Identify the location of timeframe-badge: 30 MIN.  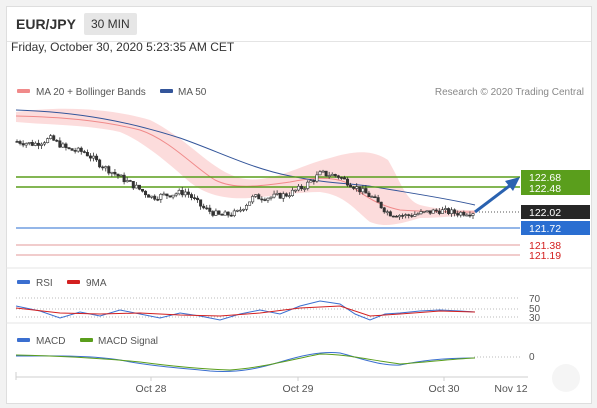
(110, 24).